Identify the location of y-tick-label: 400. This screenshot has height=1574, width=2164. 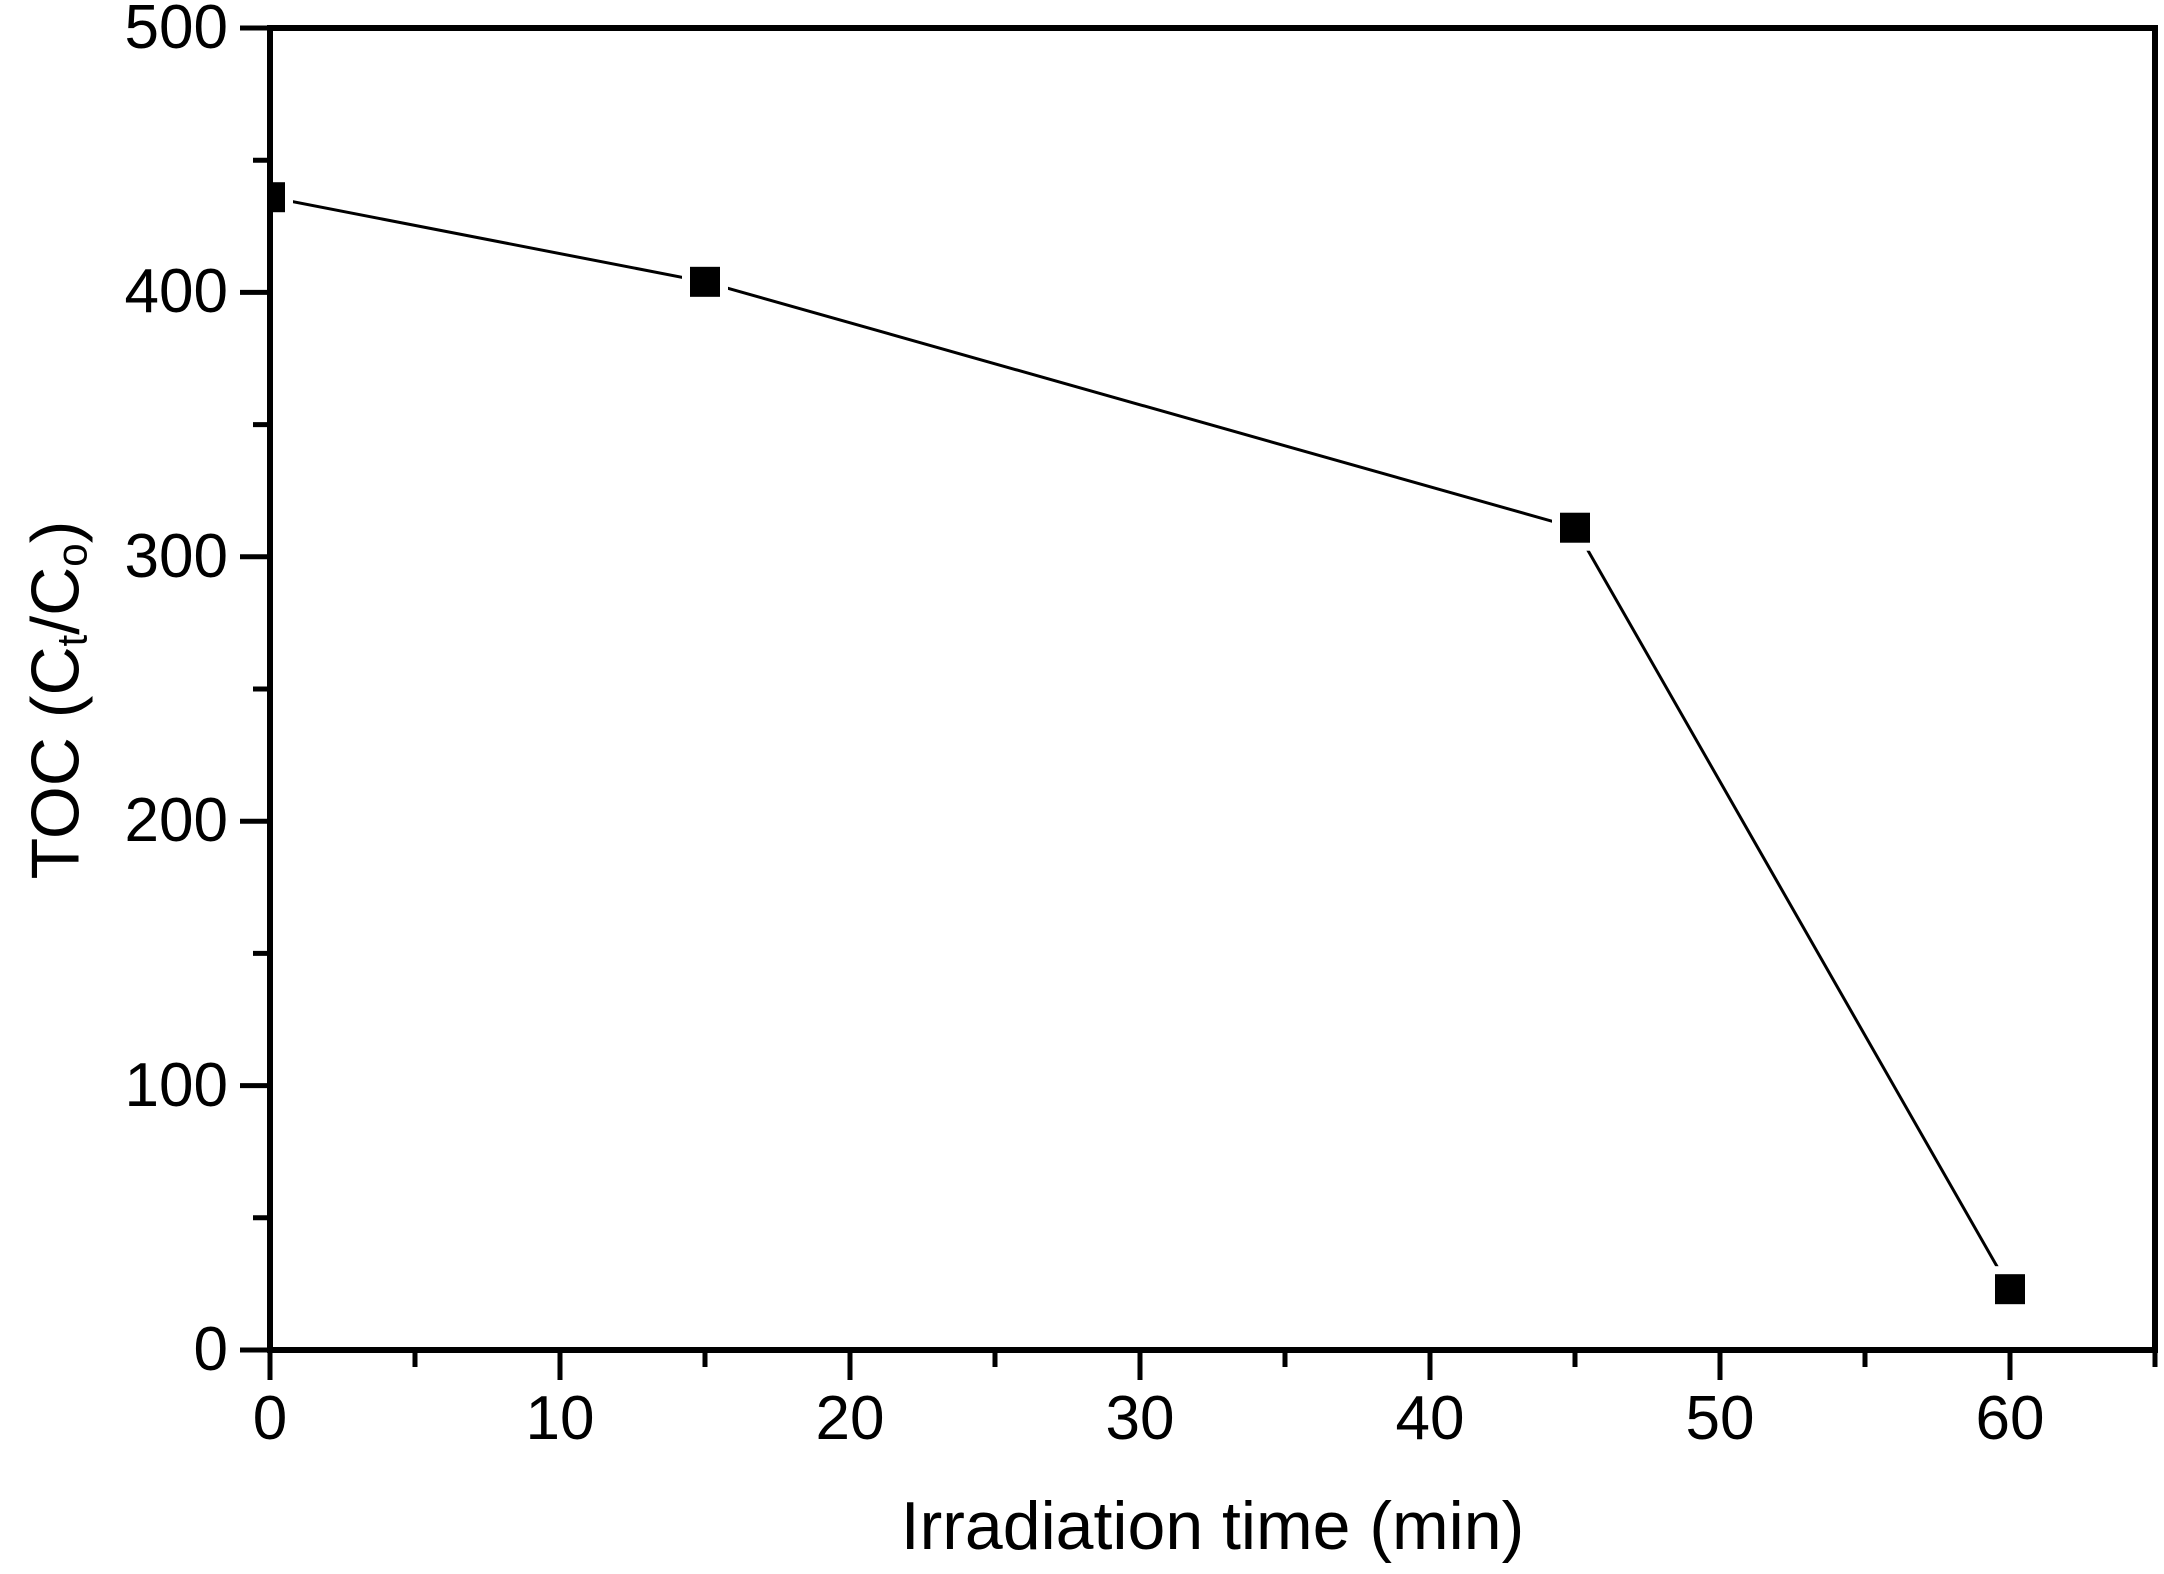
(176, 292).